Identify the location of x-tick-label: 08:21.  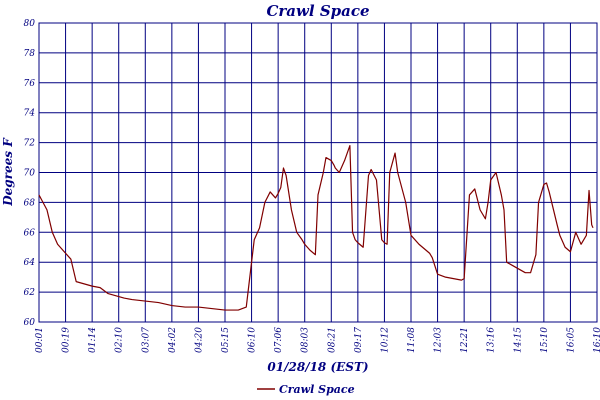
(332, 340).